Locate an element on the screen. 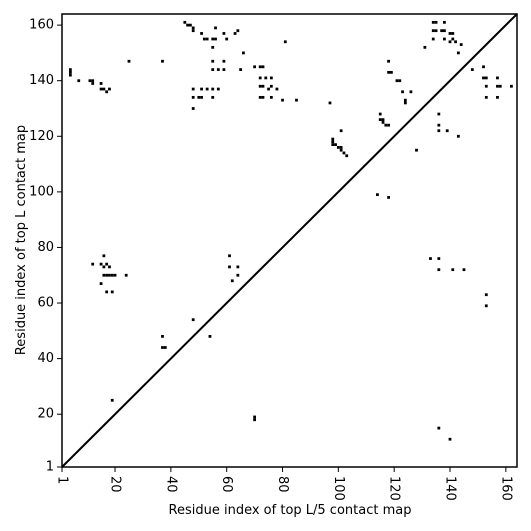  x-tick-label: 1 is located at coordinates (62, 480).